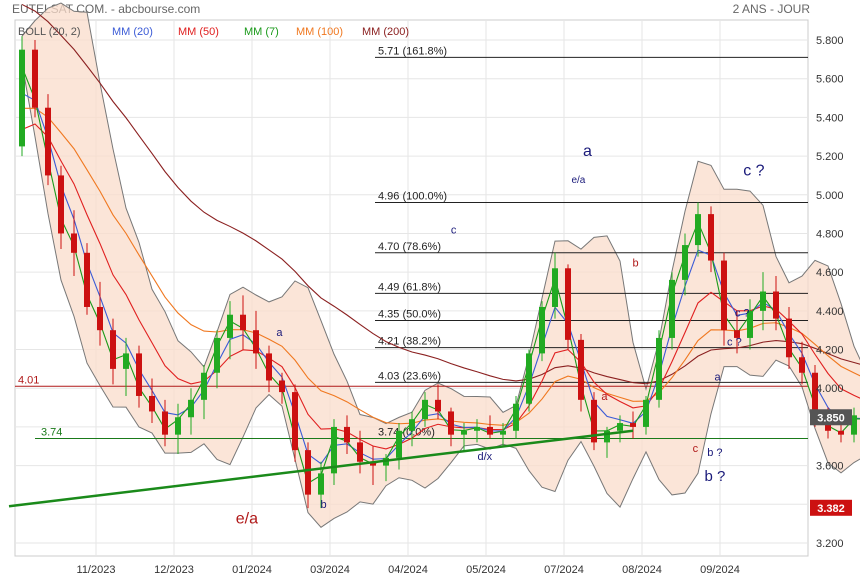 The height and width of the screenshot is (580, 860). I want to click on y-tick-label: 4.200, so click(830, 351).